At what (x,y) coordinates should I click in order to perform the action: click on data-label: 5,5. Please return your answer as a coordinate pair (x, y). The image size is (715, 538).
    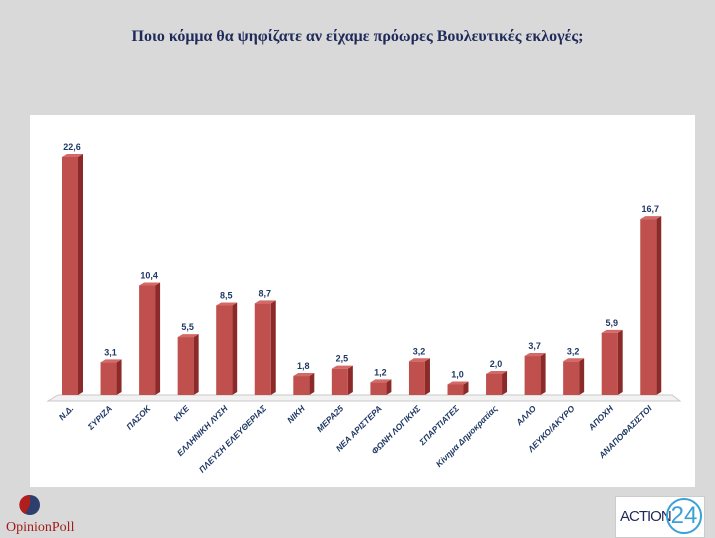
    Looking at the image, I should click on (187, 327).